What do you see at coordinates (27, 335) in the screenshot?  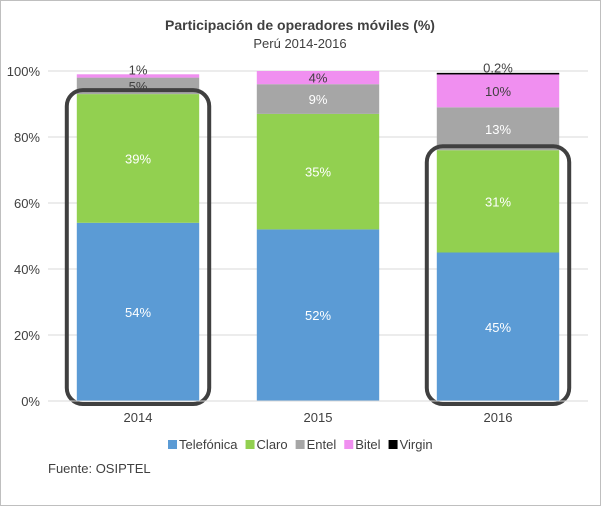 I see `y-tick-label: 20%` at bounding box center [27, 335].